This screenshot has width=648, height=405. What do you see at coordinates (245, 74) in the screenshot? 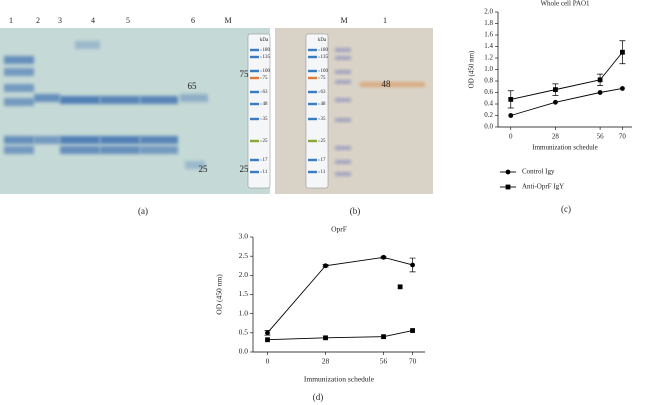
I see `gel-annotation: 75` at bounding box center [245, 74].